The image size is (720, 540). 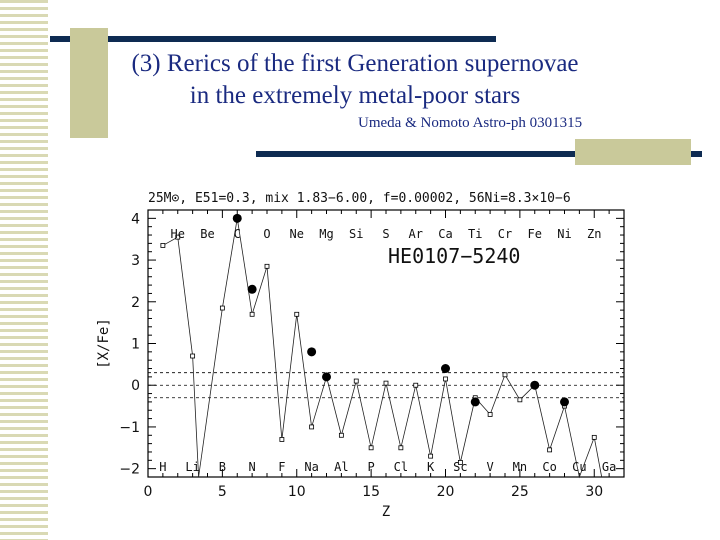 What do you see at coordinates (297, 234) in the screenshot?
I see `element-label-top: Ne` at bounding box center [297, 234].